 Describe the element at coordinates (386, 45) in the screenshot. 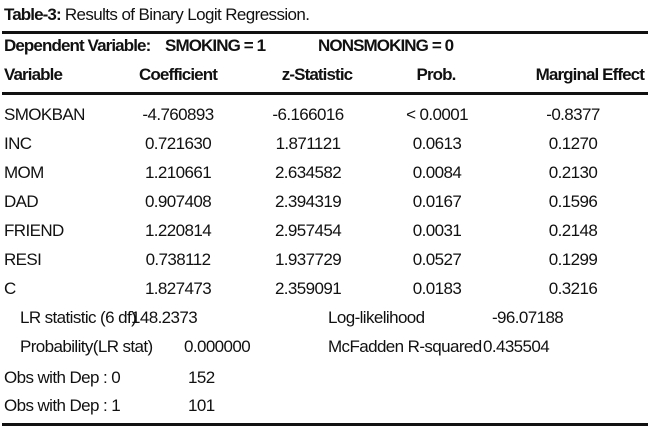

I see `dependent-nonsmoking: NONSMOKING = 0` at that location.